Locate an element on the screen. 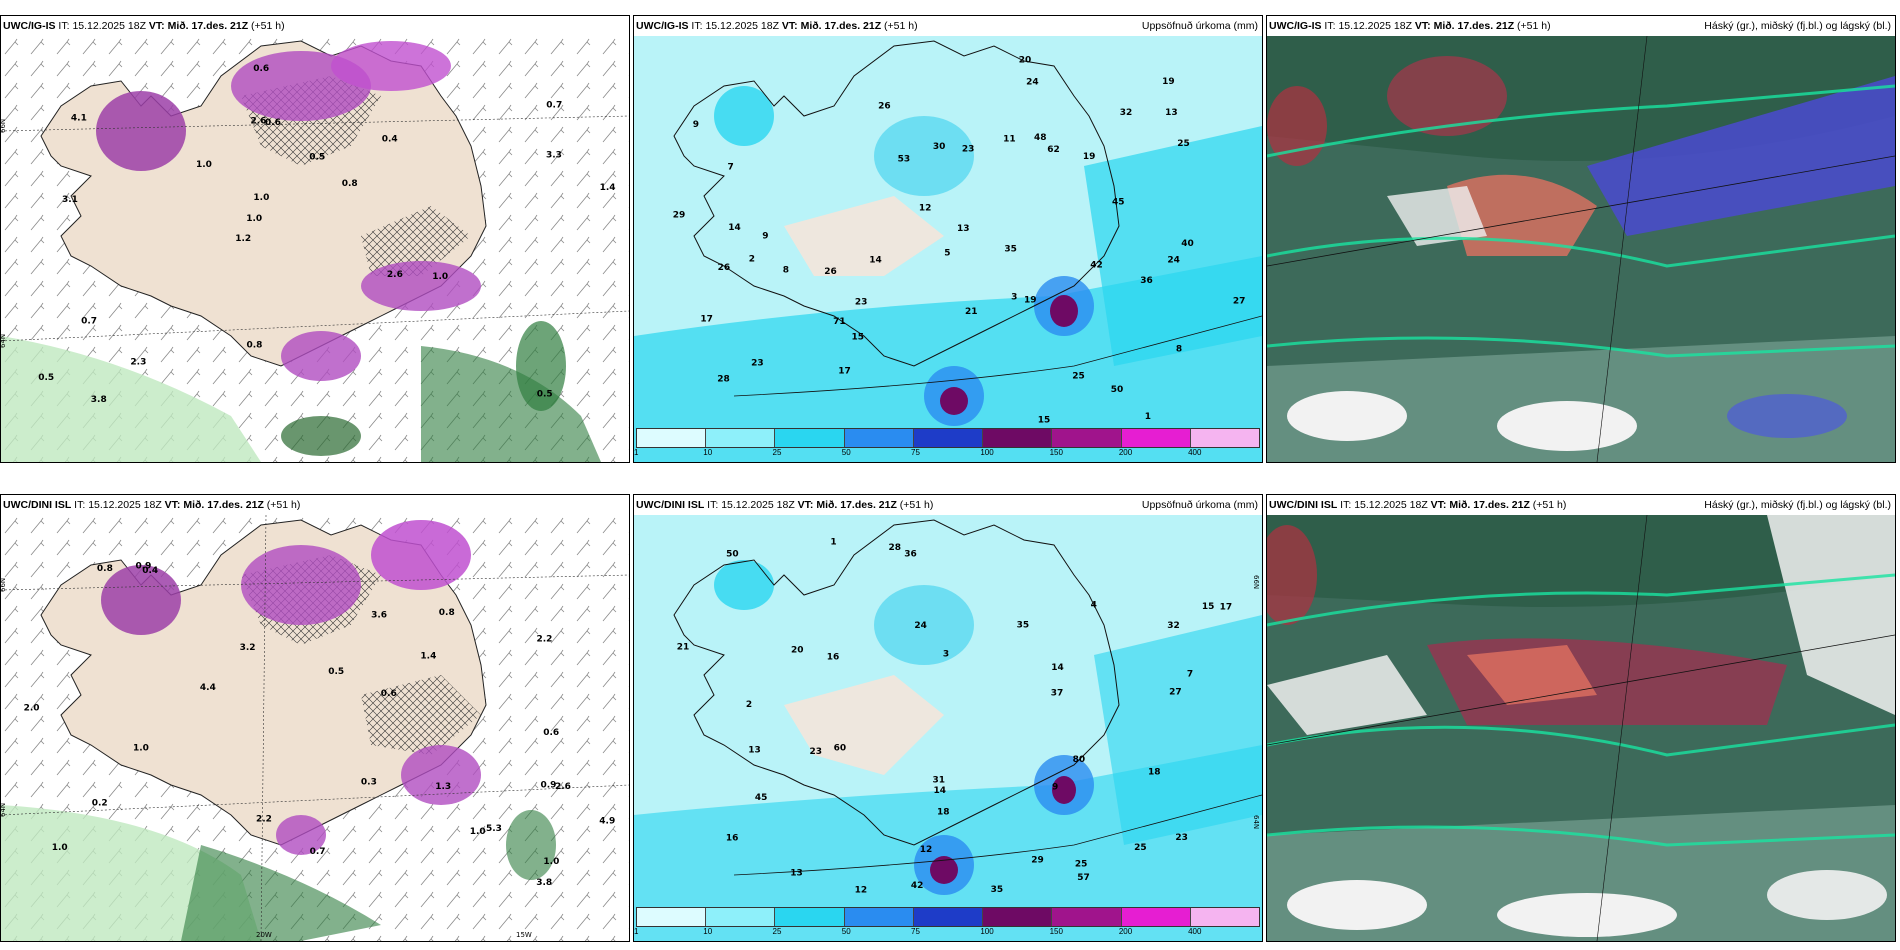 Image resolution: width=1900 pixels, height=950 pixels. legend-tick: 50 is located at coordinates (846, 931).